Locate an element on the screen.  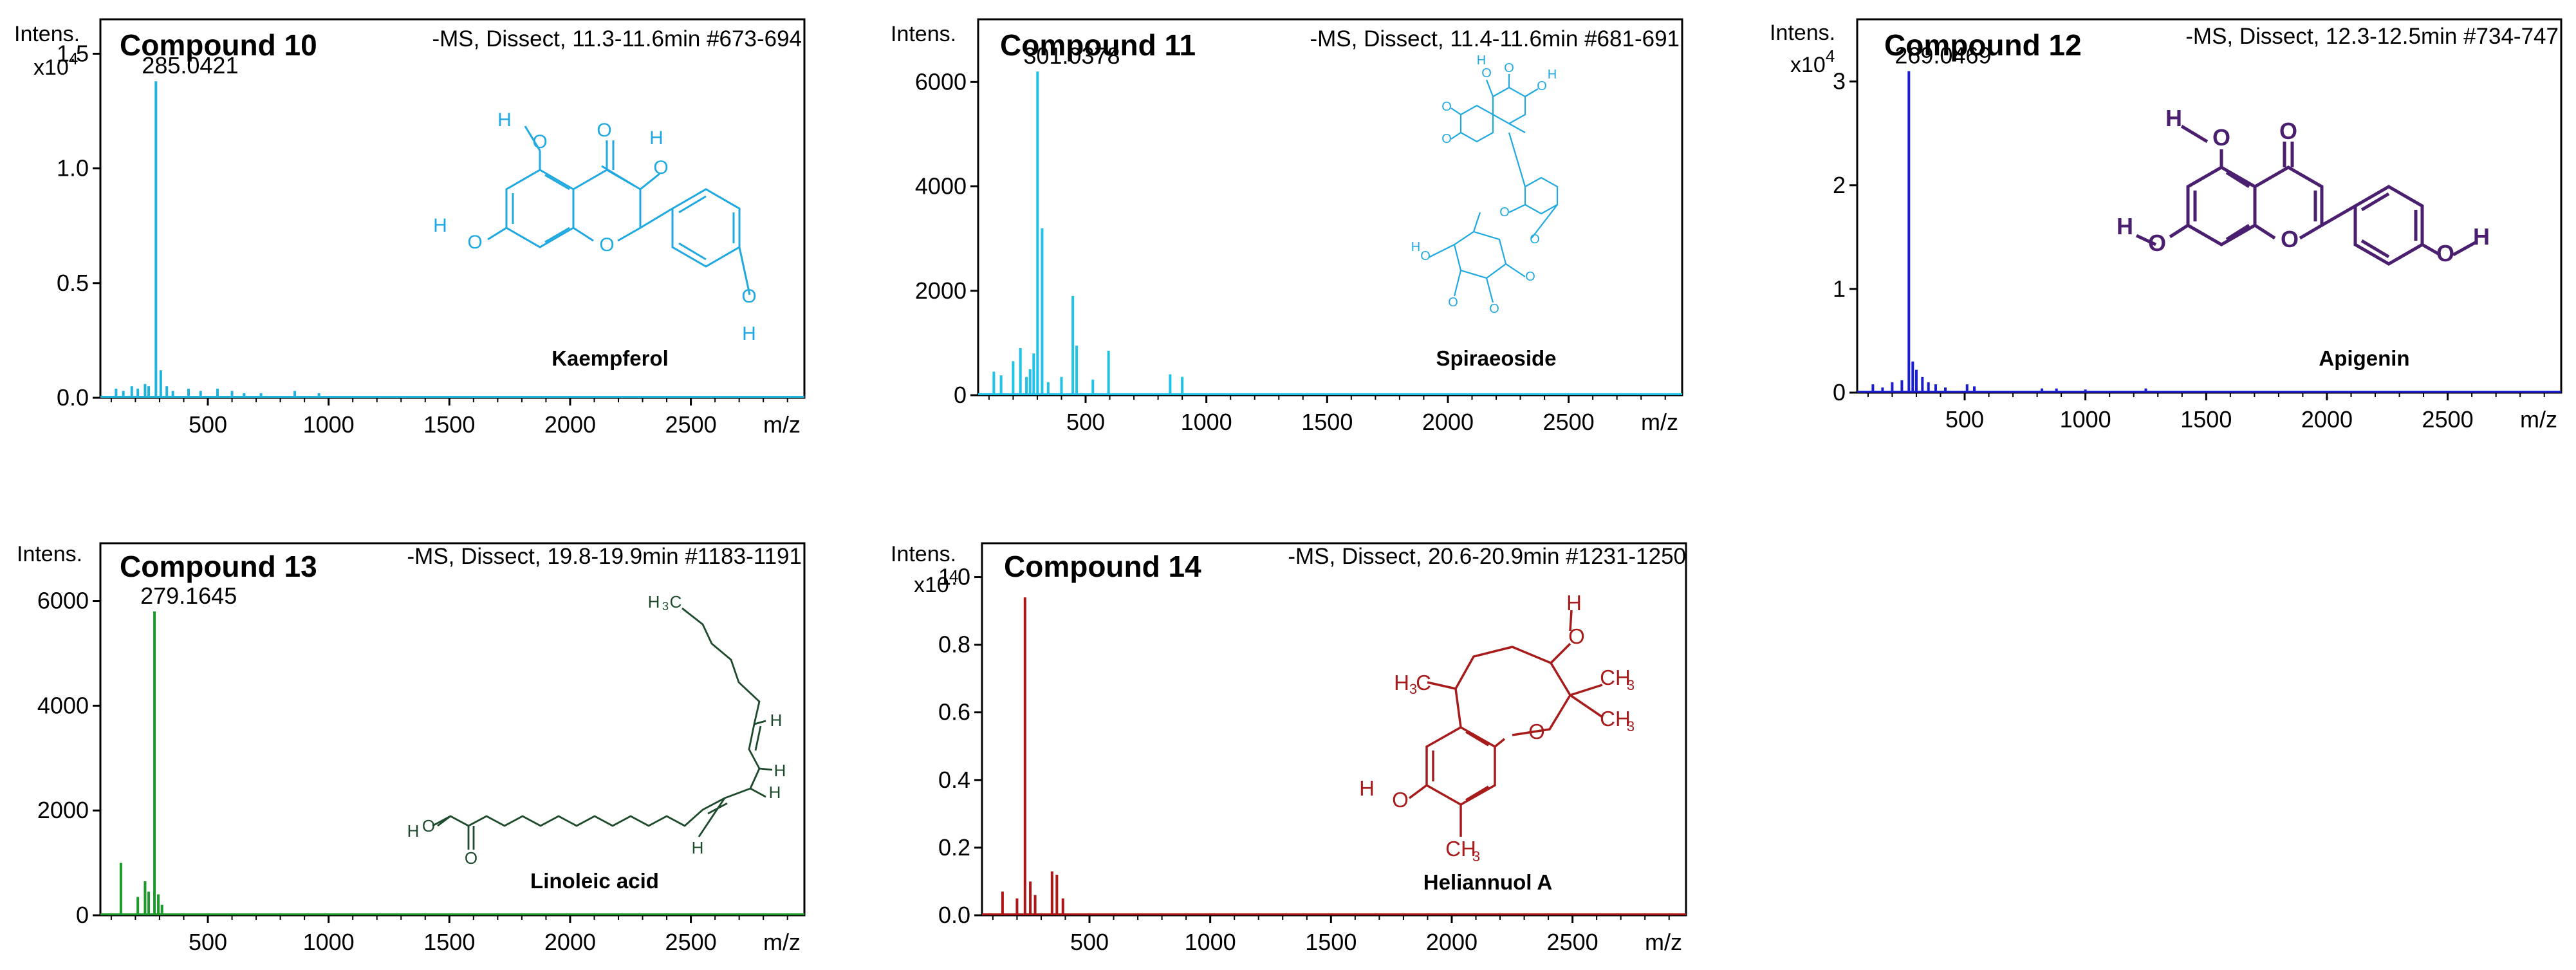
y-tick-label: 4000 is located at coordinates (941, 186).